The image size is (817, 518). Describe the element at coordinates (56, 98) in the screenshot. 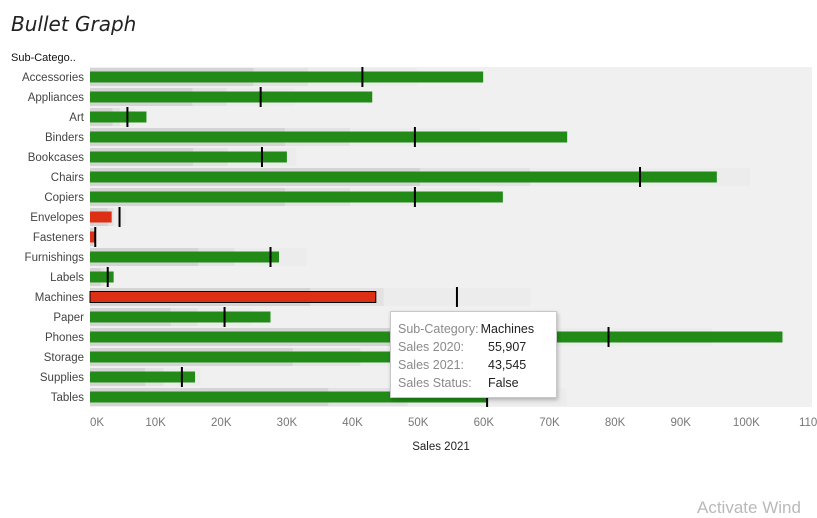

I see `category-label: Appliances` at that location.